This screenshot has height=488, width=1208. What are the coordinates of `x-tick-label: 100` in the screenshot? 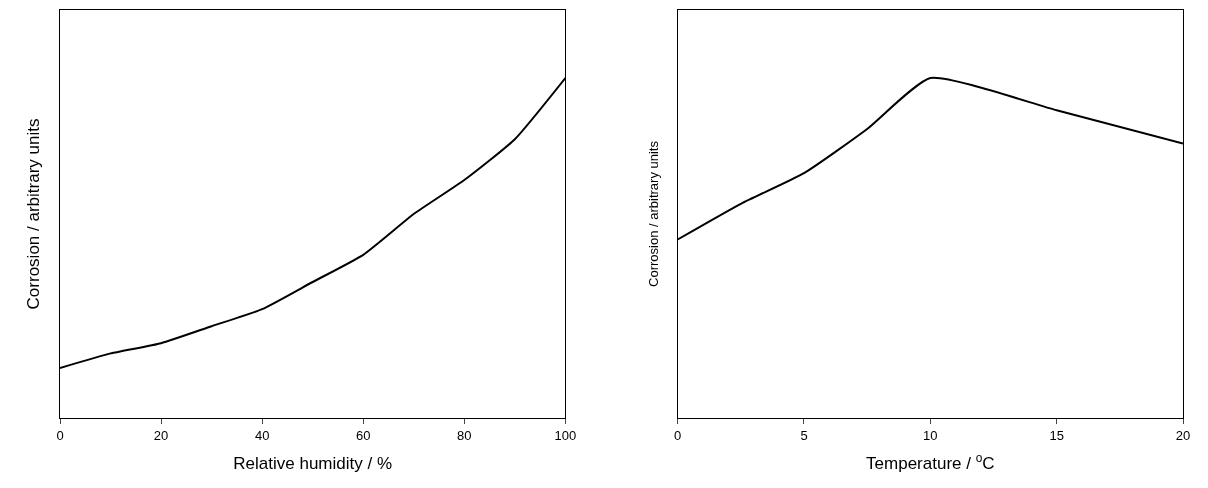 It's located at (565, 435).